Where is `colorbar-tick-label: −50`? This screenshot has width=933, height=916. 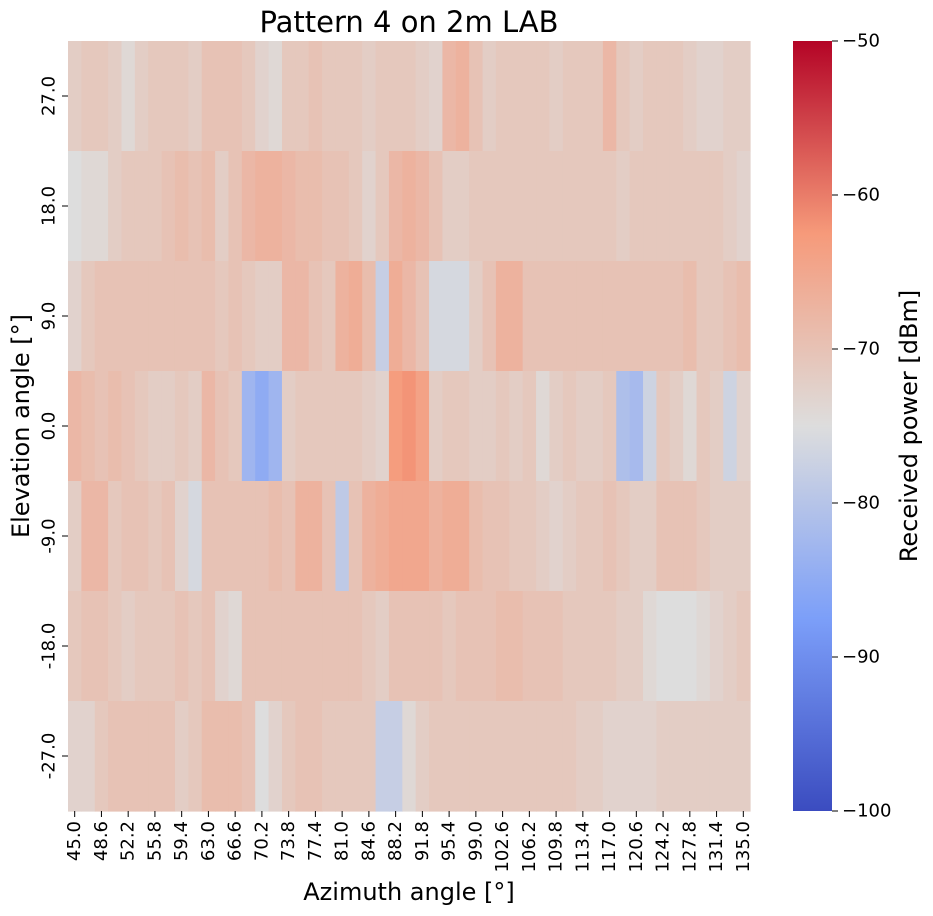 colorbar-tick-label: −50 is located at coordinates (861, 41).